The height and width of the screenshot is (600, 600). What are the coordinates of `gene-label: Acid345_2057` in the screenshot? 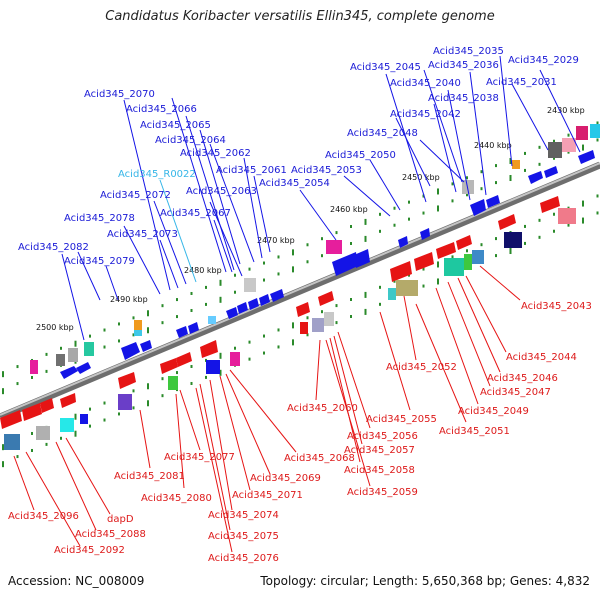 It's located at (379, 450).